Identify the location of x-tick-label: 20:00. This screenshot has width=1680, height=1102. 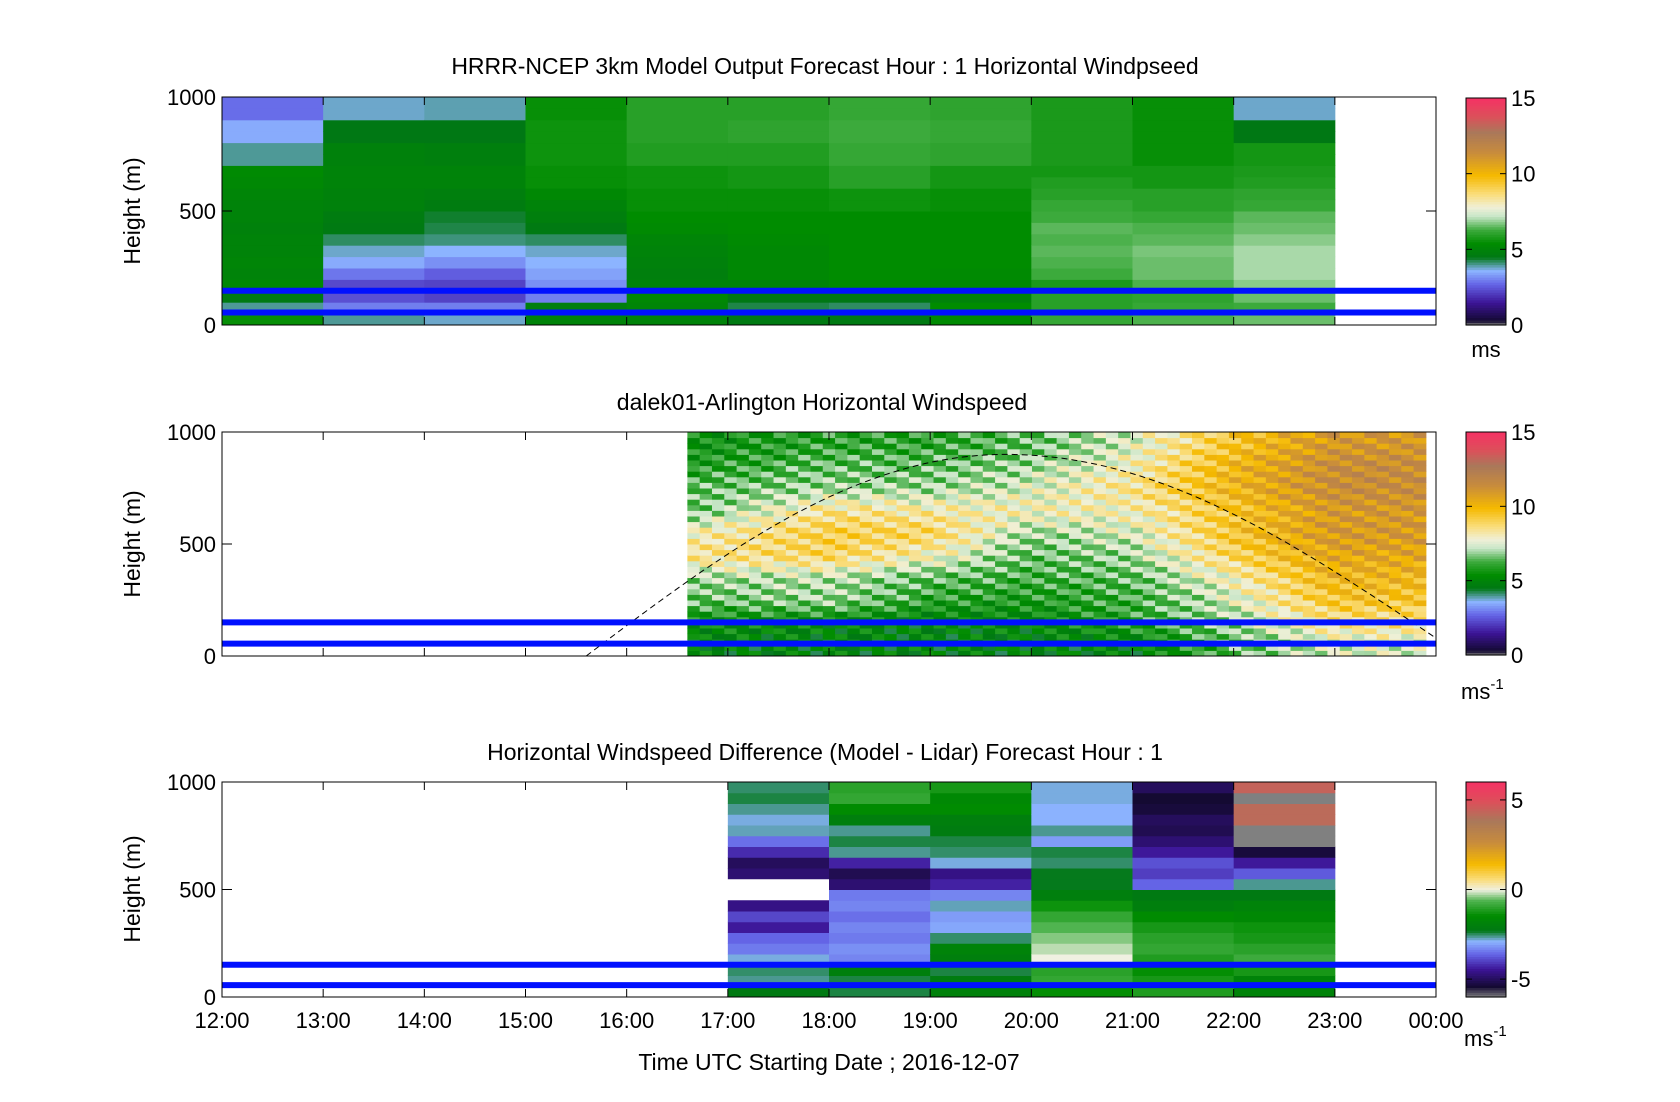
(1031, 1020).